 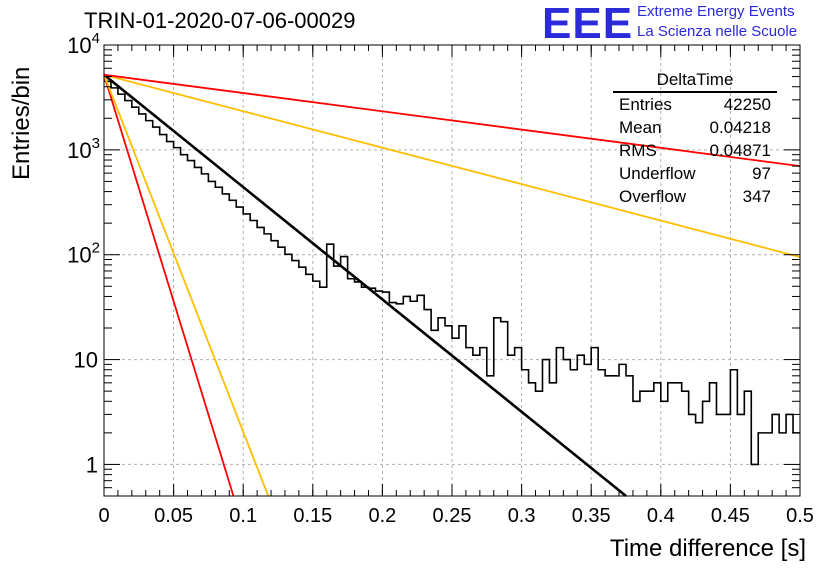 I want to click on stats-value: 0.04871, so click(x=740, y=150).